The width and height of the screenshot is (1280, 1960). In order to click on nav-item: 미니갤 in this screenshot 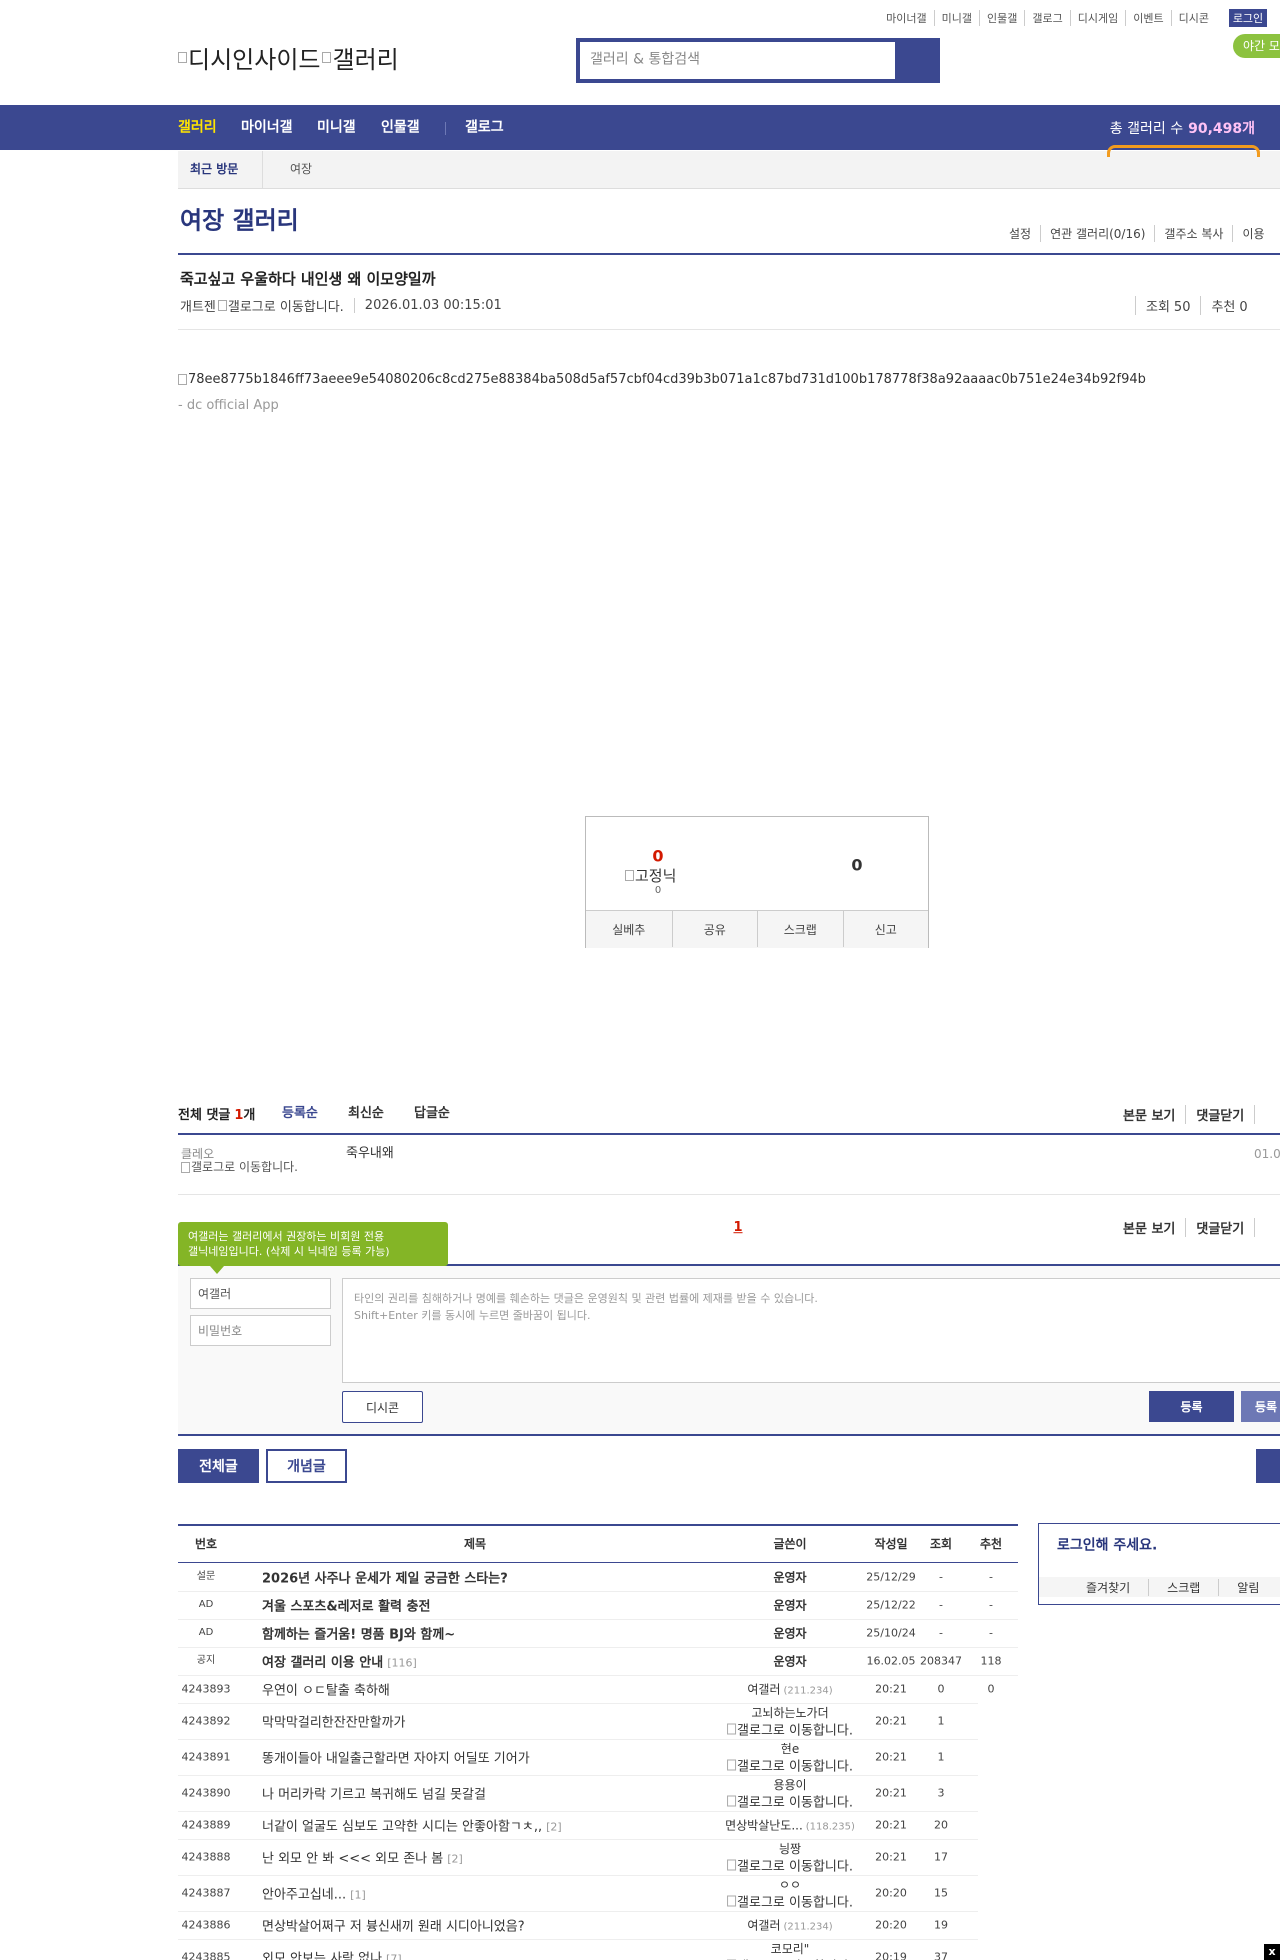, I will do `click(336, 127)`.